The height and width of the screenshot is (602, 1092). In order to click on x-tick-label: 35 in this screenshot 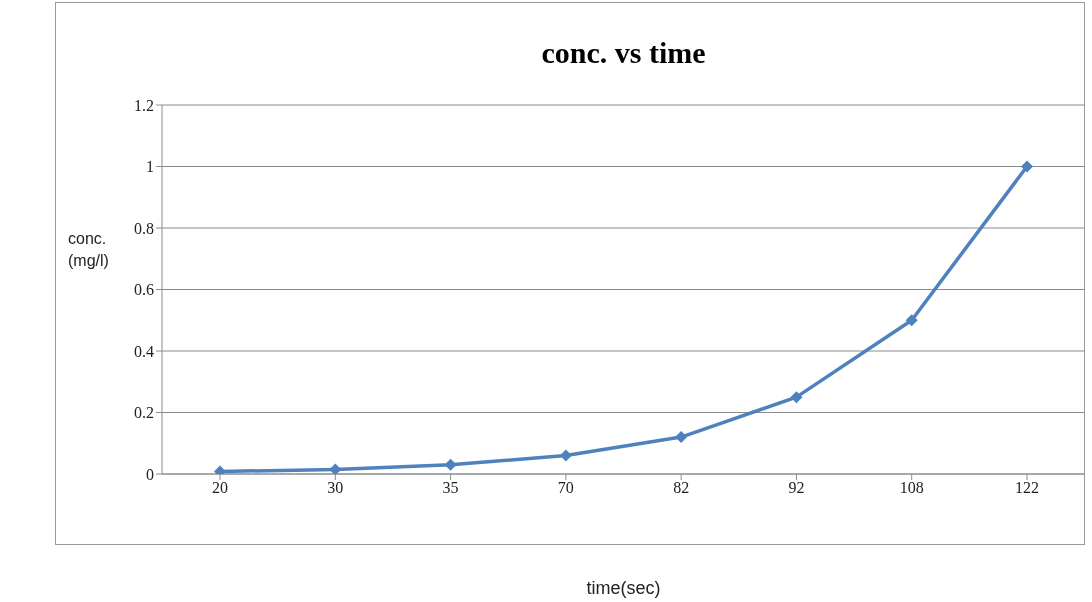, I will do `click(450, 488)`.